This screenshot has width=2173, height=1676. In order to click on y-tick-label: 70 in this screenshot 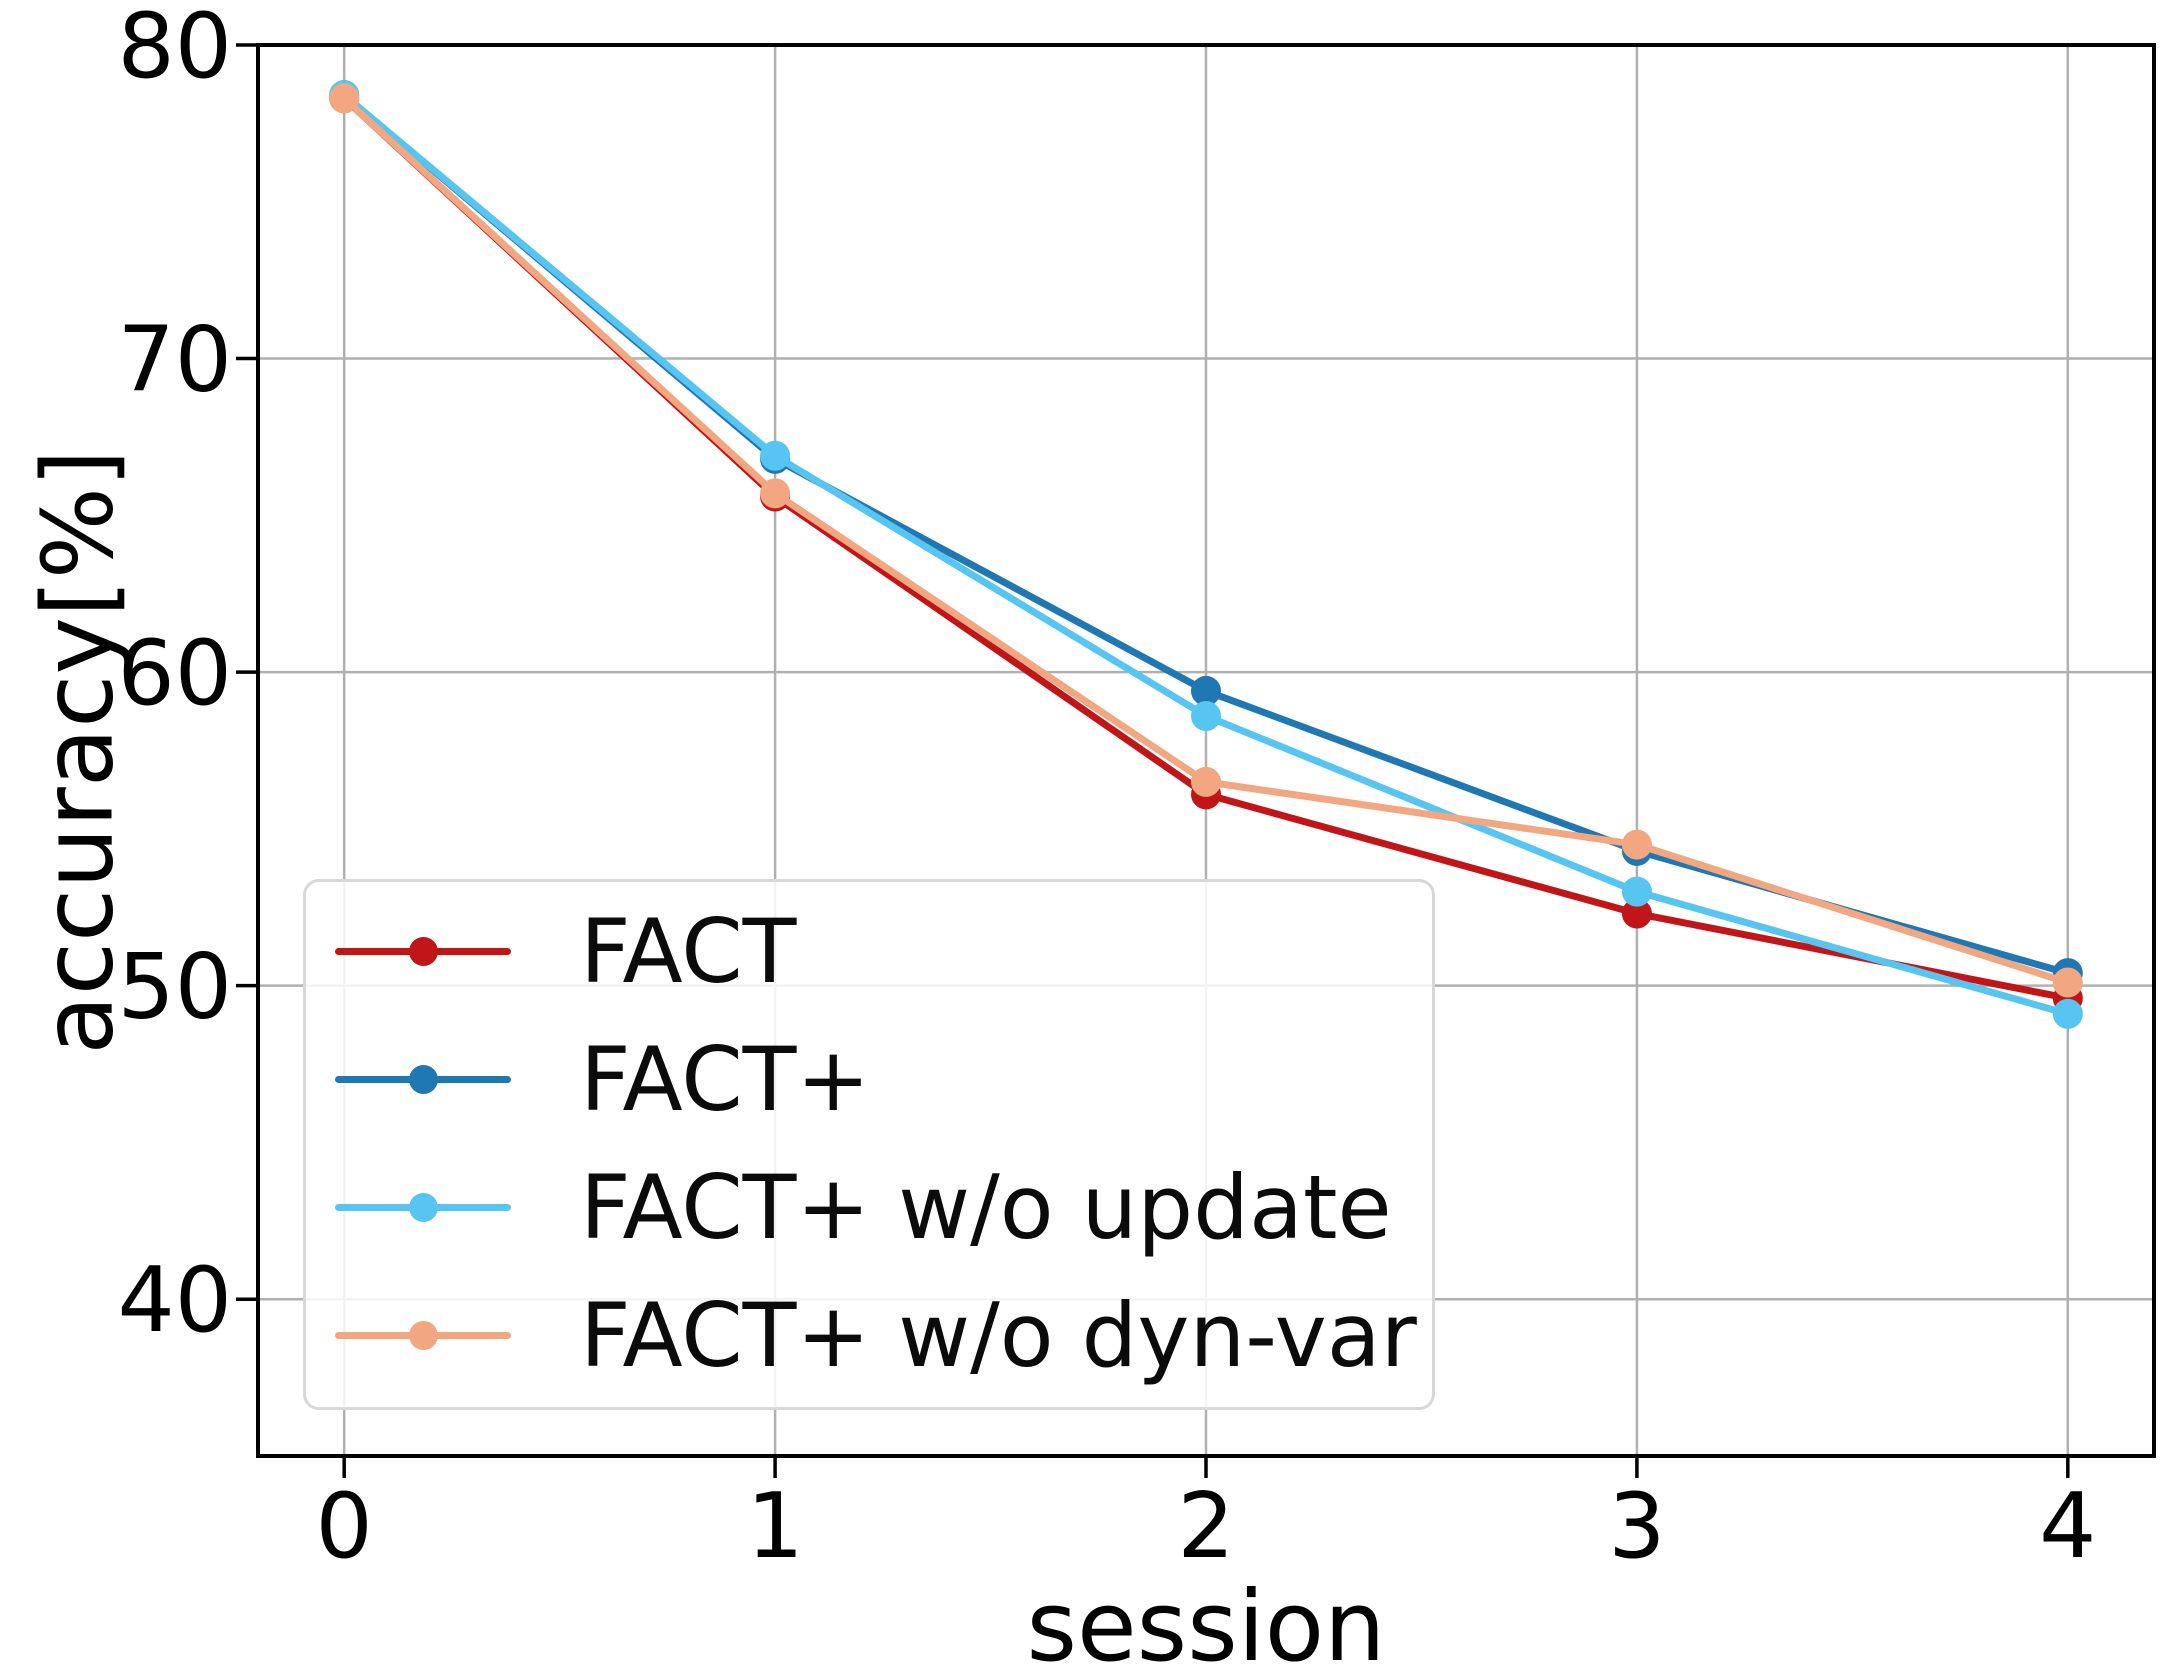, I will do `click(174, 360)`.